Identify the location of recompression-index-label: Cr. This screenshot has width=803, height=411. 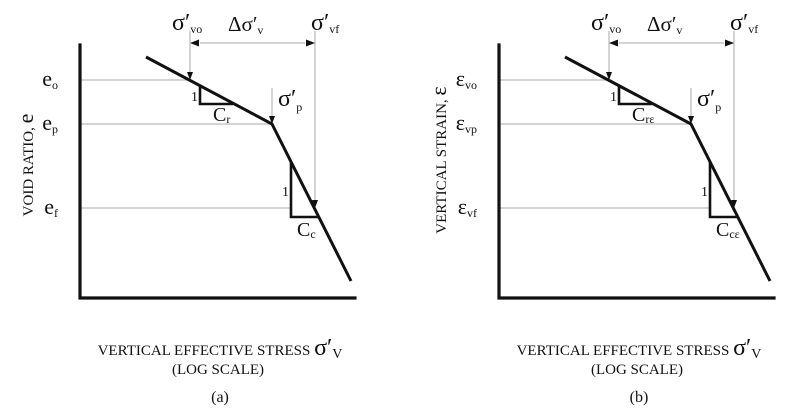
(221, 115).